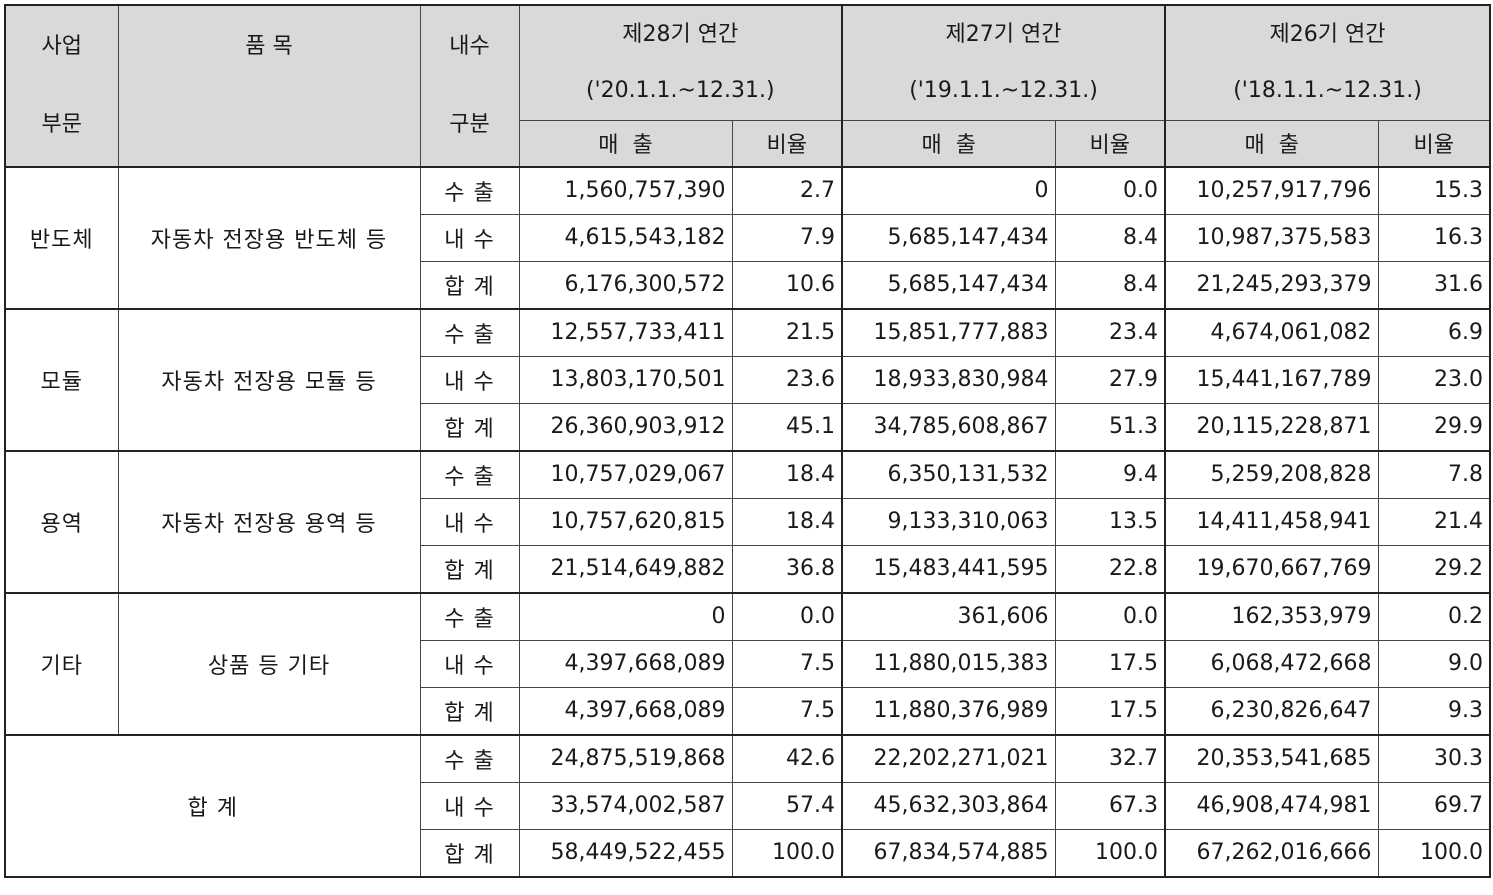 This screenshot has width=1493, height=895. Describe the element at coordinates (1271, 852) in the screenshot. I see `sales-cell: 67,262,016,666` at that location.